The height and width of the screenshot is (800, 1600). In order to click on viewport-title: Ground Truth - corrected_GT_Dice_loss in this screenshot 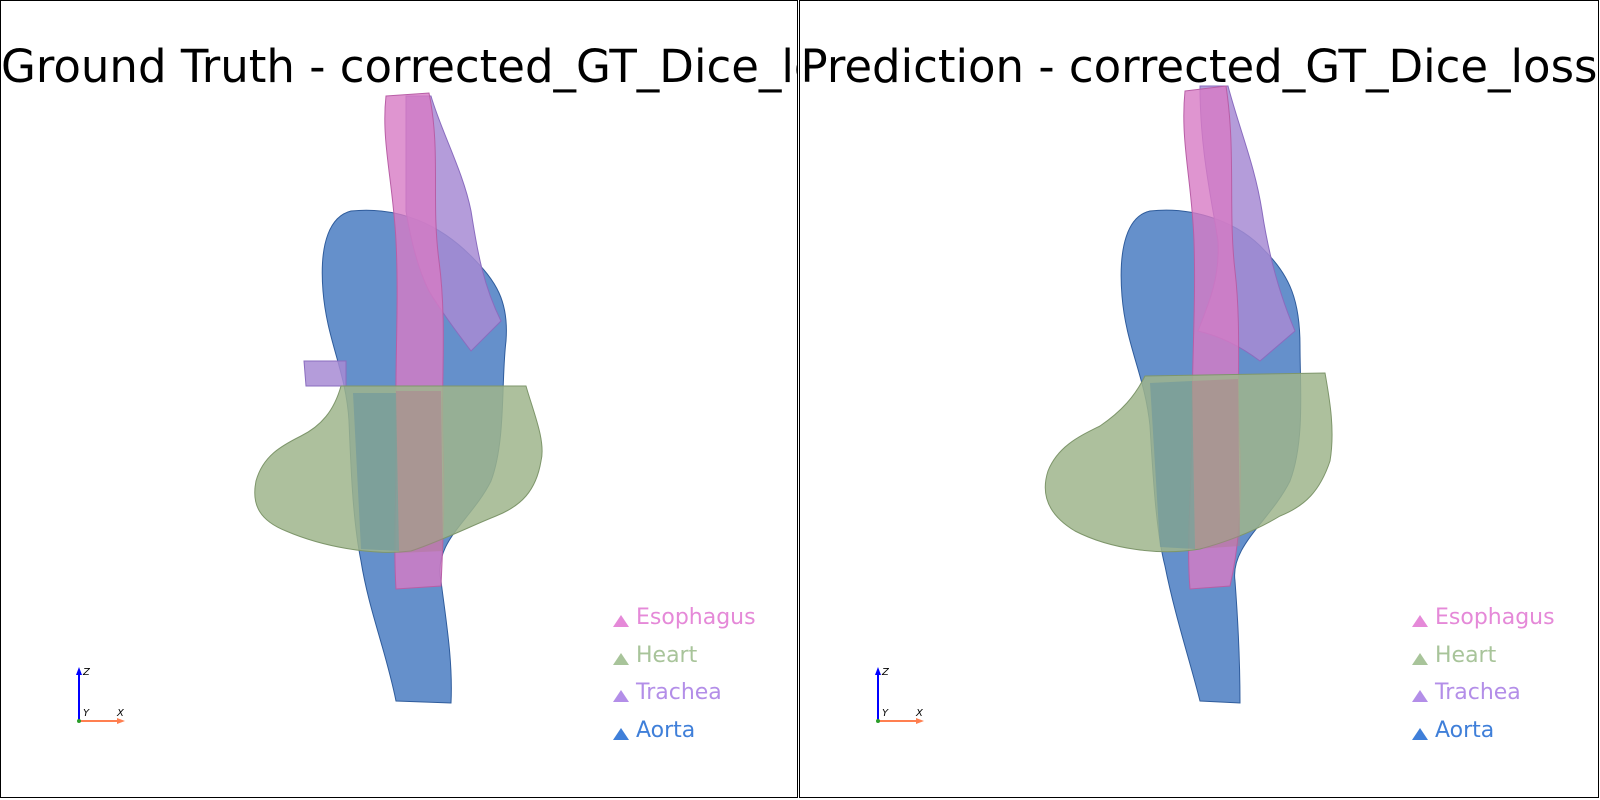, I will do `click(399, 66)`.